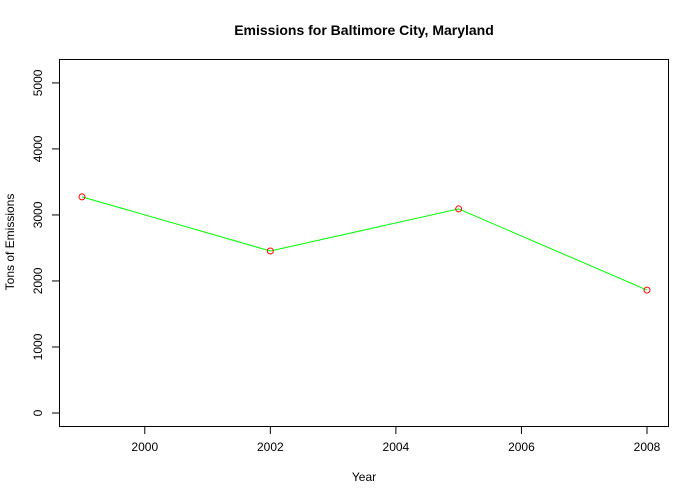 This screenshot has width=700, height=500. Describe the element at coordinates (270, 447) in the screenshot. I see `x-tick-label: 2002` at that location.